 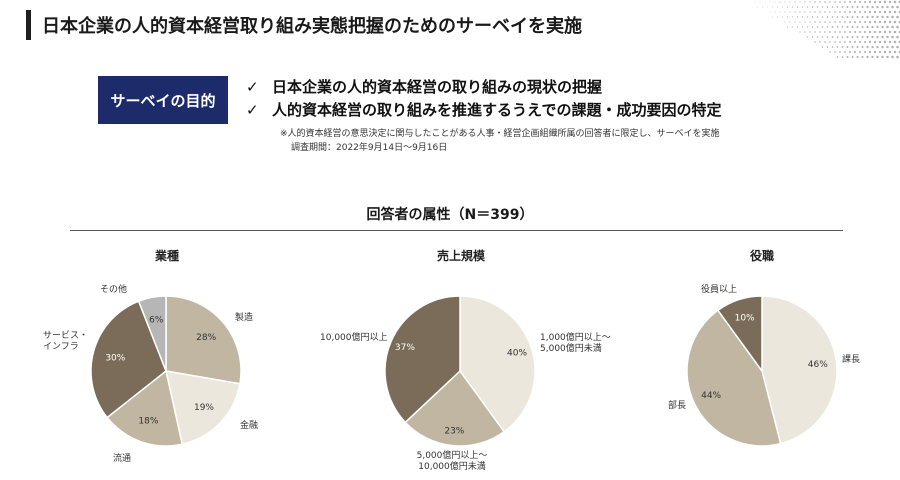 I want to click on pie-slice-percent: 46%, so click(x=818, y=365).